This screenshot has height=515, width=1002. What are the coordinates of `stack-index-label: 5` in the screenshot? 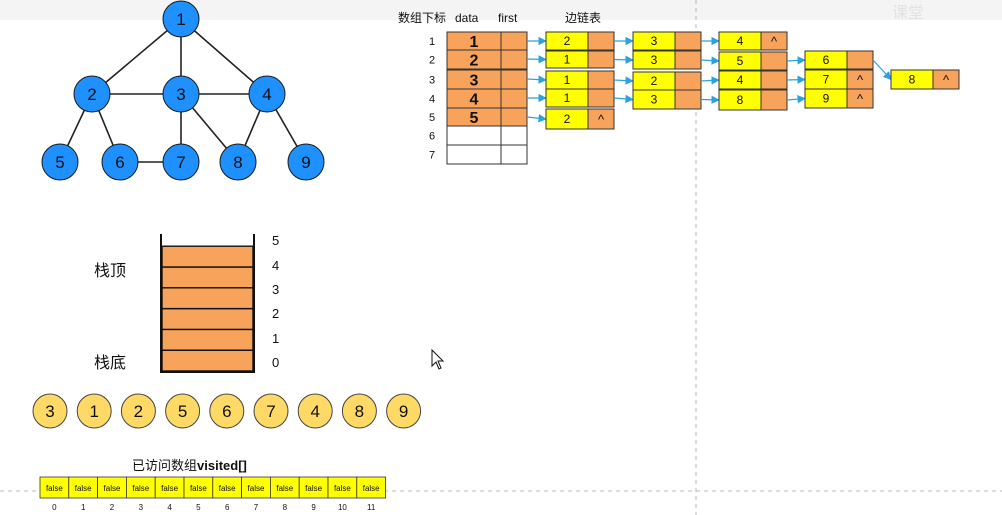 It's located at (275, 240).